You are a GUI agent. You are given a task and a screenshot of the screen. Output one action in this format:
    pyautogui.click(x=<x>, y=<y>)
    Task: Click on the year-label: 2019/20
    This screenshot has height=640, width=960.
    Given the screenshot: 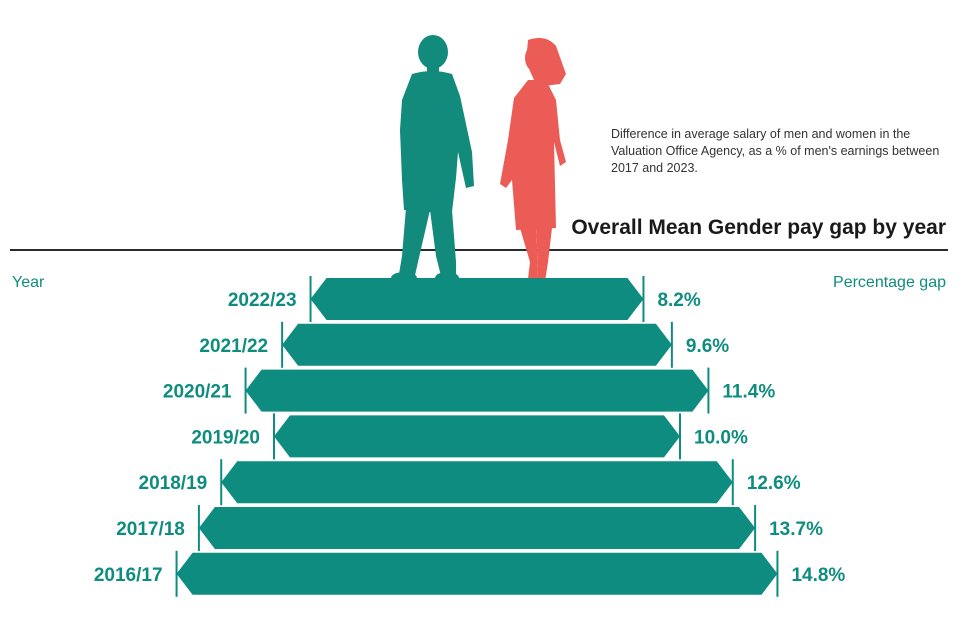 What is the action you would take?
    pyautogui.click(x=225, y=437)
    